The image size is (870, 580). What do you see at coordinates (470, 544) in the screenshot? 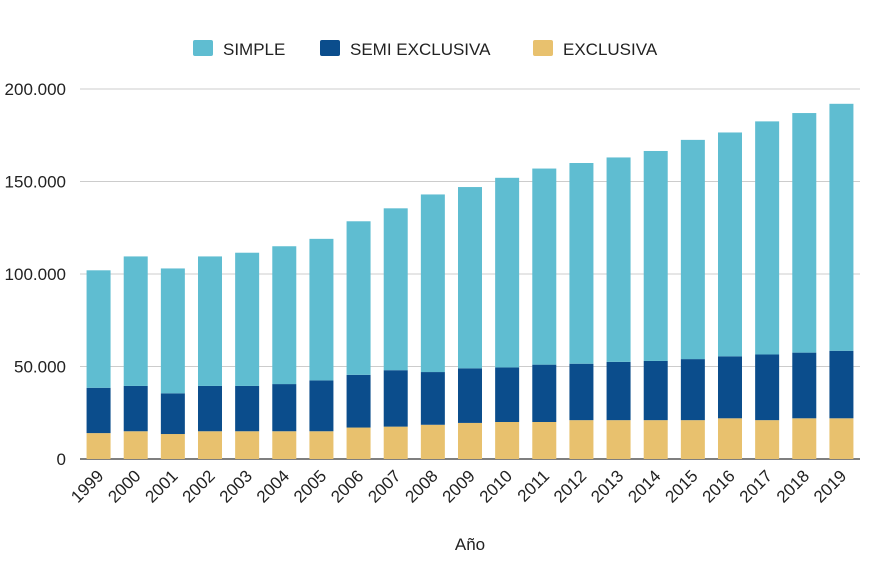
I see `x-axis-title: Año` at bounding box center [470, 544].